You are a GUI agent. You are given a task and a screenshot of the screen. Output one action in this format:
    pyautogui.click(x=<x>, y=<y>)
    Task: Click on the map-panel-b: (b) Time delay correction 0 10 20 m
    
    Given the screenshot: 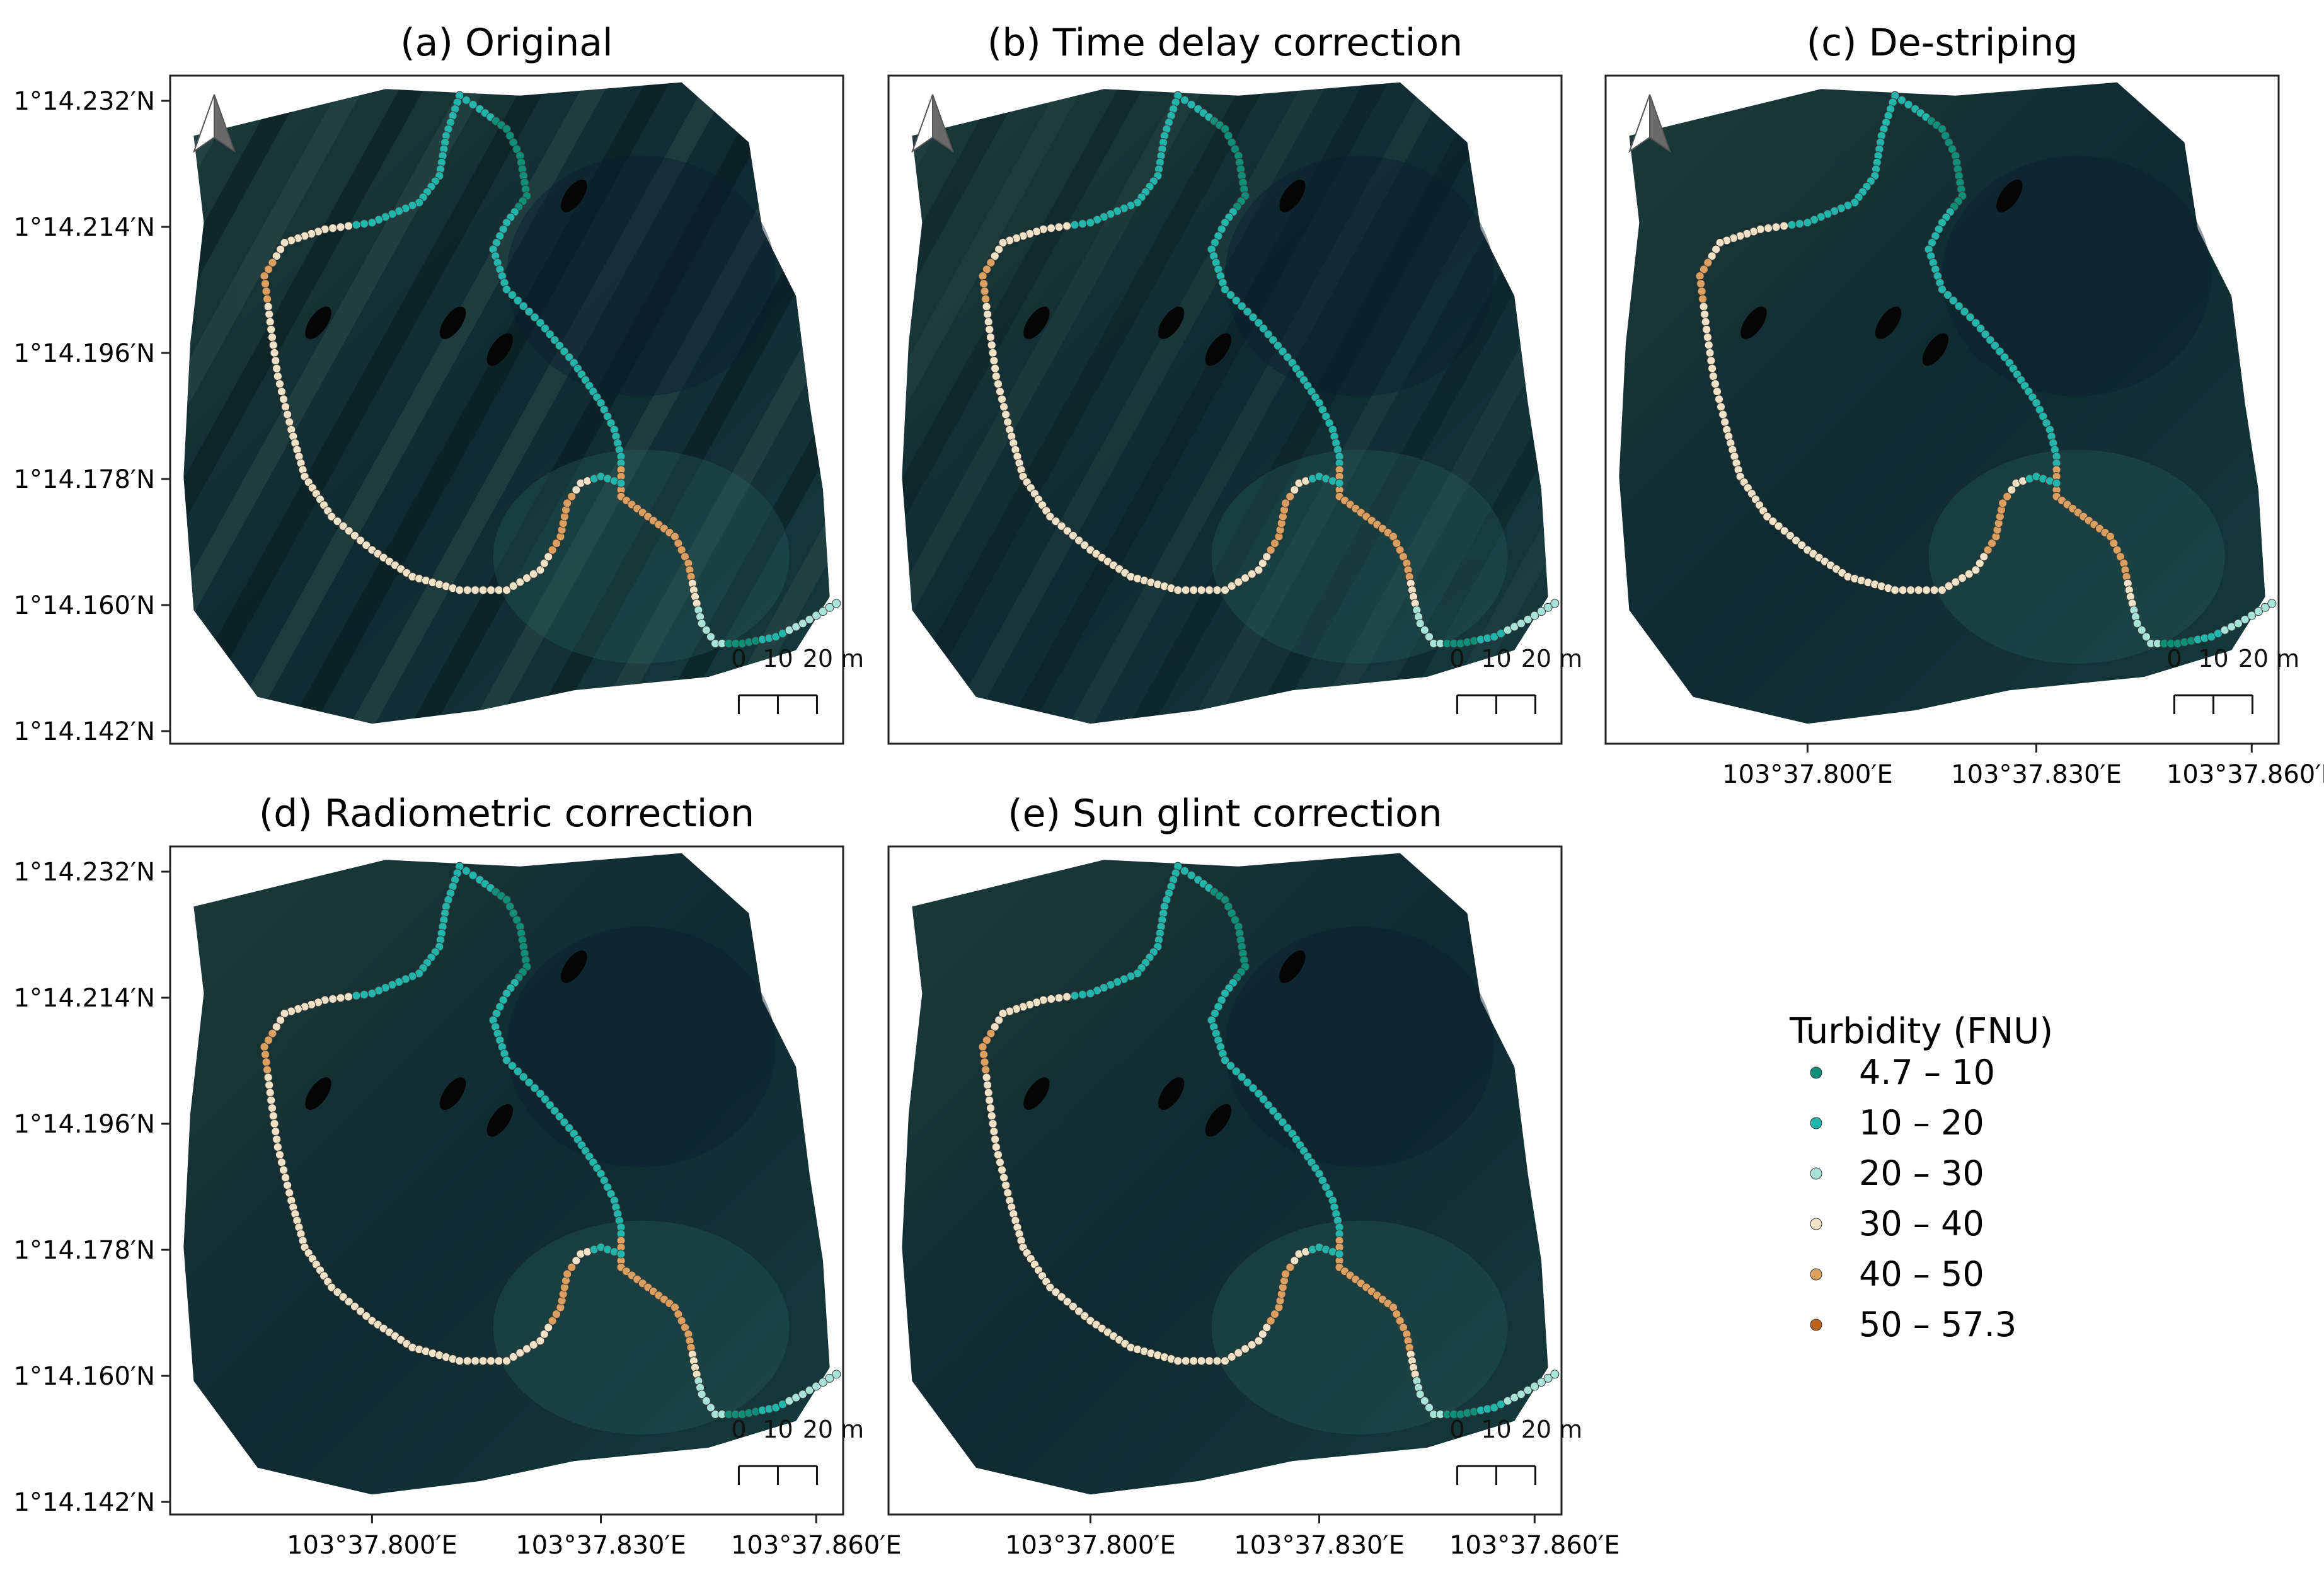 What is the action you would take?
    pyautogui.click(x=1234, y=383)
    